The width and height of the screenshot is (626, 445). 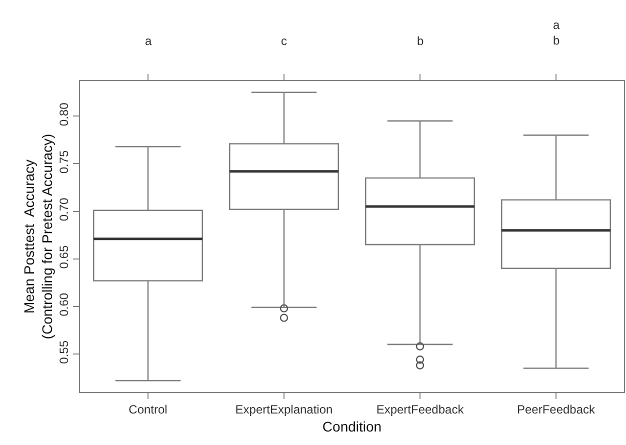 What do you see at coordinates (352, 426) in the screenshot?
I see `x-axis-title: Condition` at bounding box center [352, 426].